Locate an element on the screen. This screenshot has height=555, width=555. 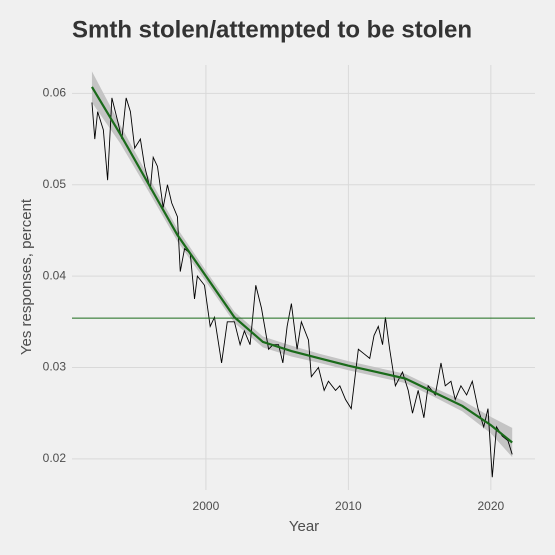
x-tick-label: 2020 is located at coordinates (490, 506).